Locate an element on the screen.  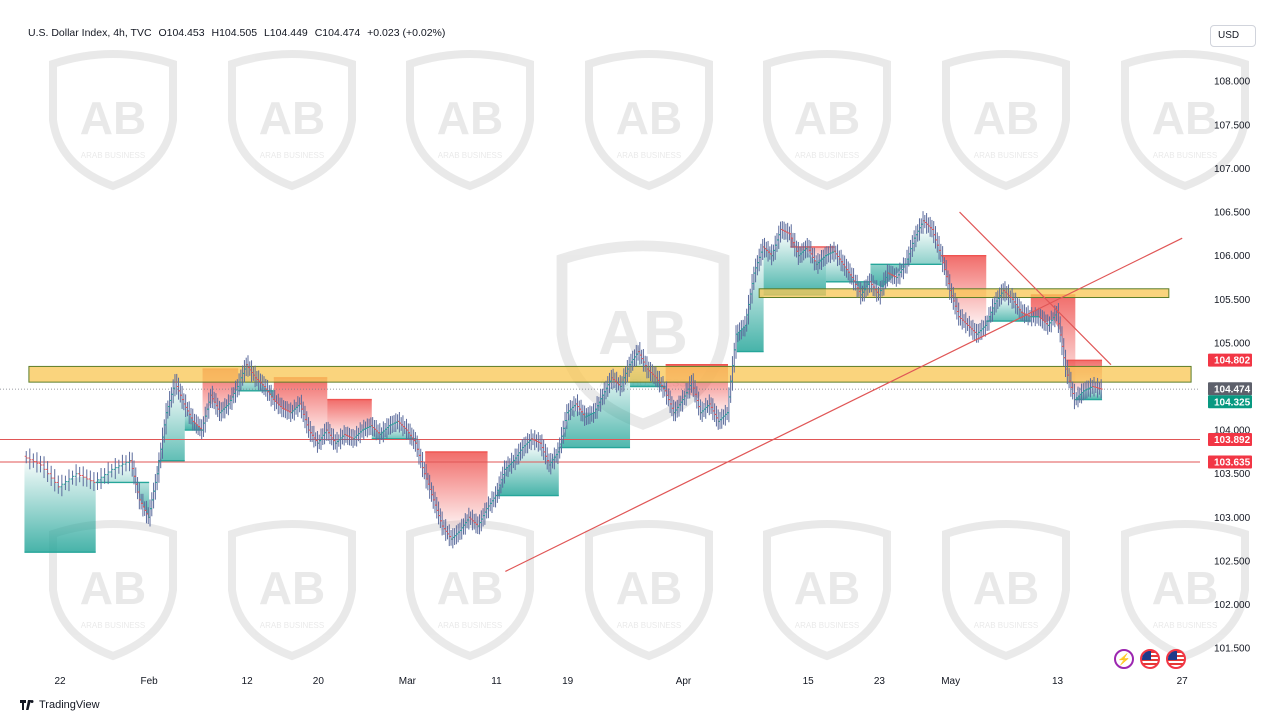
time-tick-label: 13 is located at coordinates (1058, 681).